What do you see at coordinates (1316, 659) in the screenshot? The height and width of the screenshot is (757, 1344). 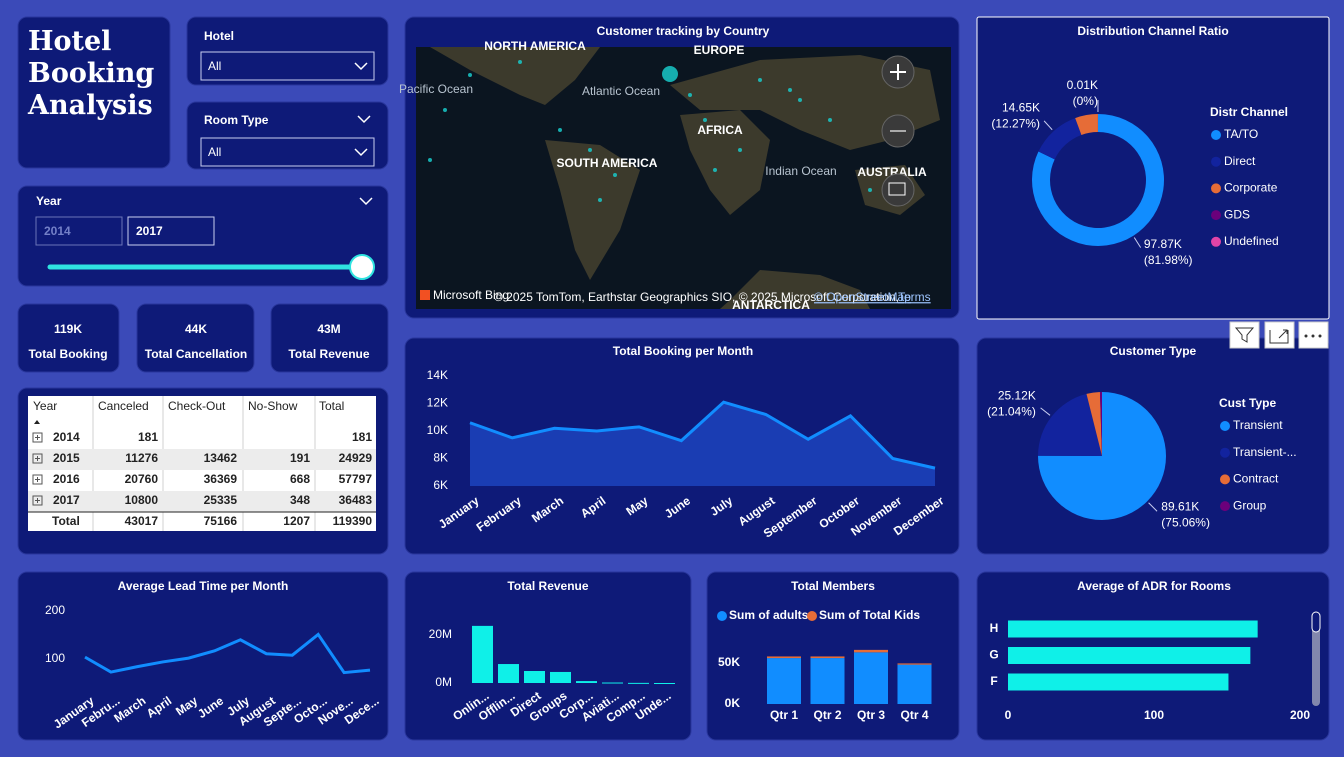 I see `scrollbar-track` at bounding box center [1316, 659].